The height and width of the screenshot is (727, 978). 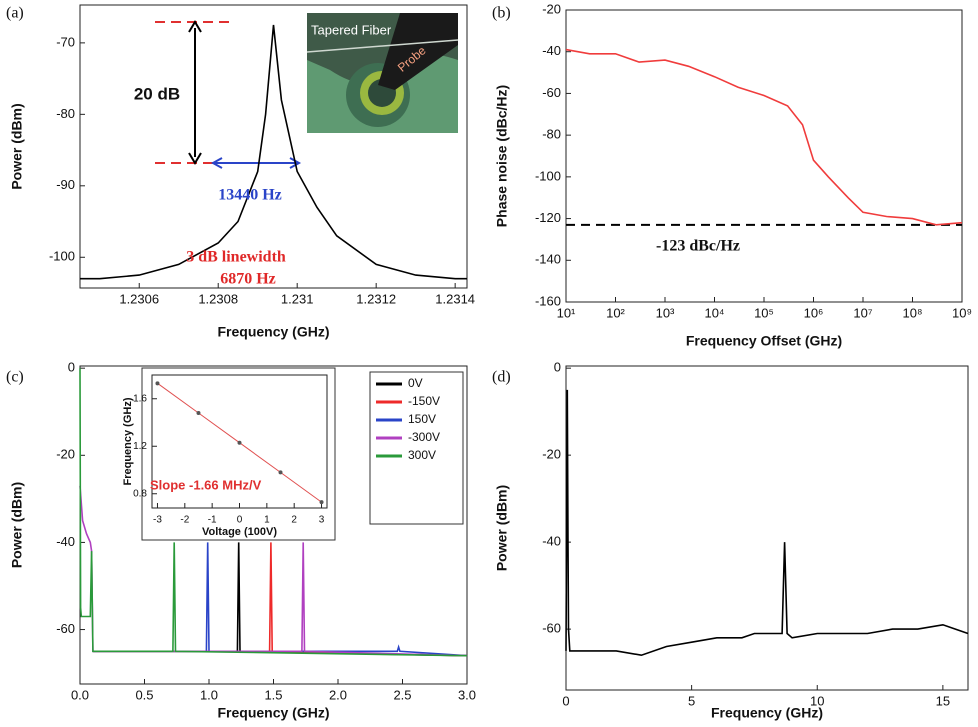 What do you see at coordinates (140, 398) in the screenshot?
I see `y-tick-label: 1.6` at bounding box center [140, 398].